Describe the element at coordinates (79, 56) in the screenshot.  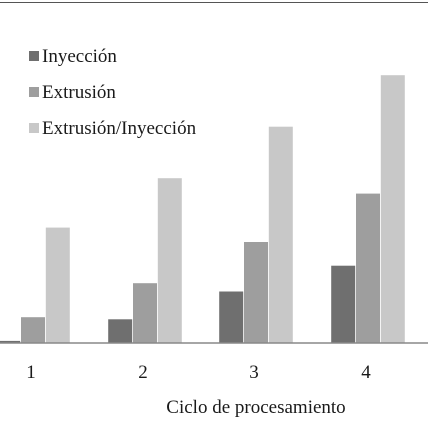
I see `legend-label-1: Inyección` at that location.